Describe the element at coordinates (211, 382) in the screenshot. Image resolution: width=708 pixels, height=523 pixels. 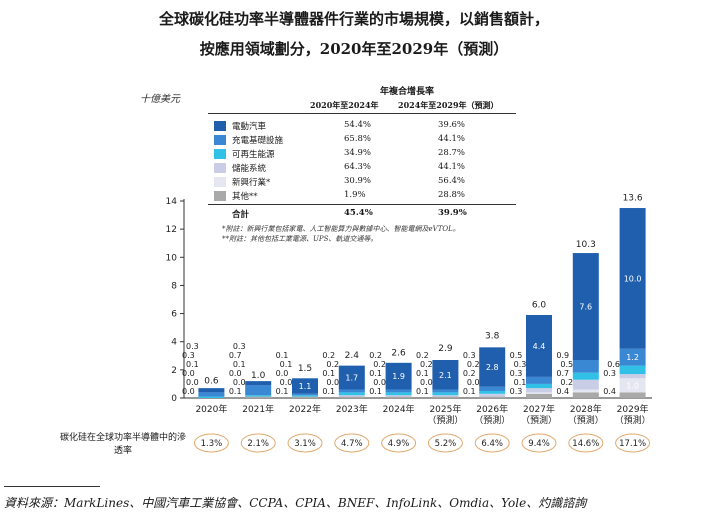
I see `bar-total-label: 0.6` at that location.